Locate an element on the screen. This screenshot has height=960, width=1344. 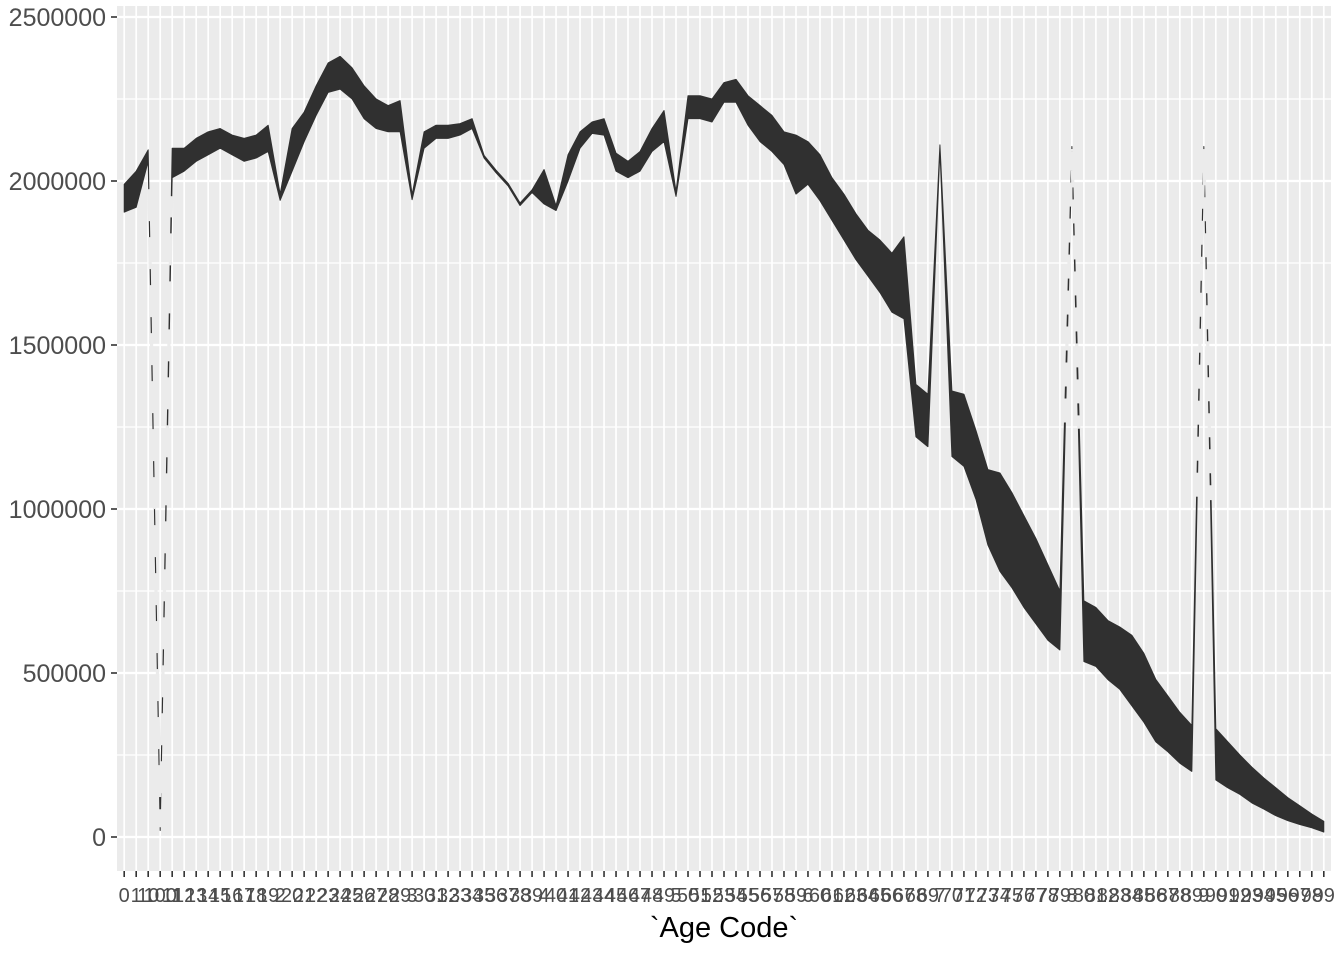
x-tick-label: 85 is located at coordinates (1144, 896).